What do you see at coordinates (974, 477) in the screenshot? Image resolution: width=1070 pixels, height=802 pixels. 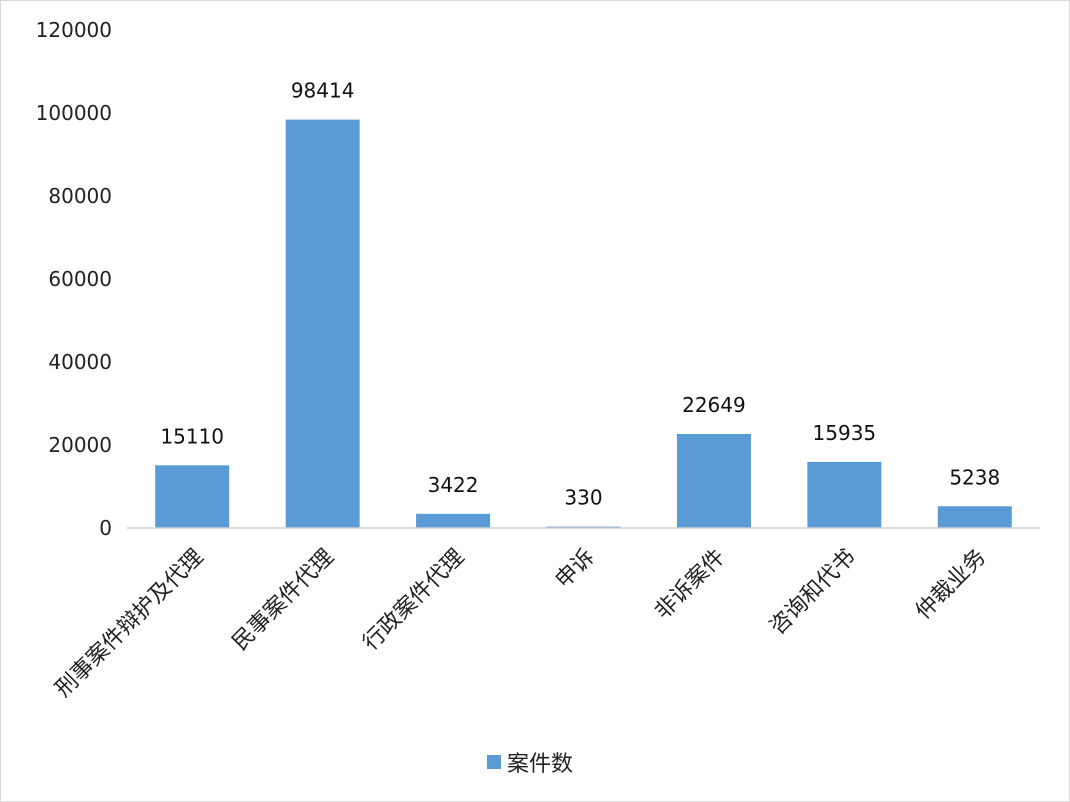 I see `data-label: 5238` at bounding box center [974, 477].